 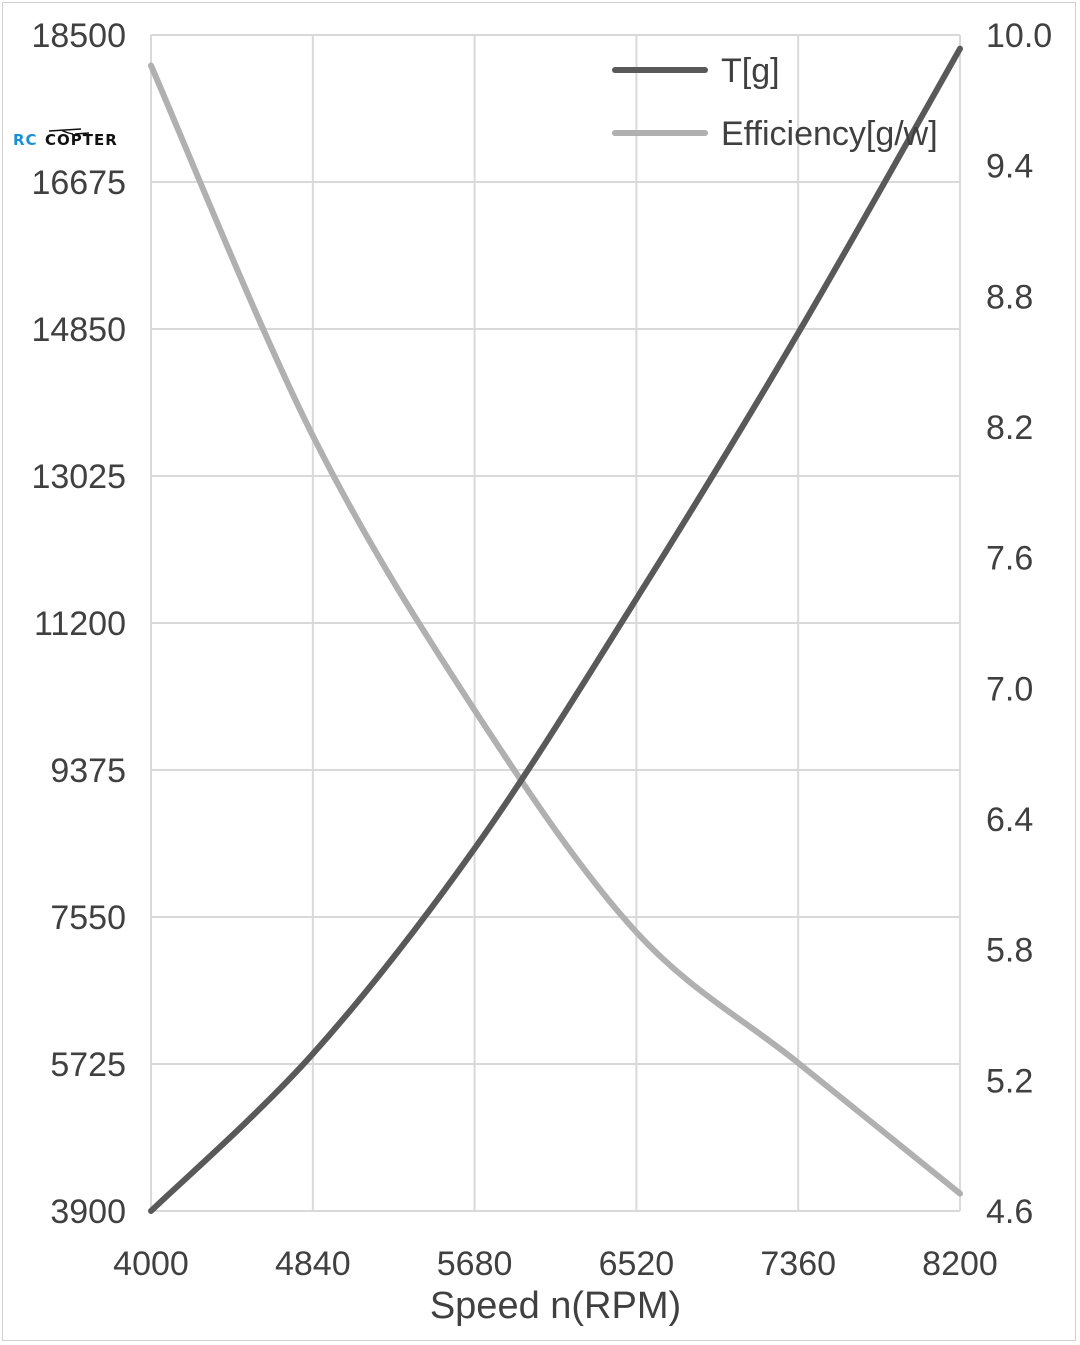 I want to click on x-tick-label: 7360, so click(x=798, y=1264).